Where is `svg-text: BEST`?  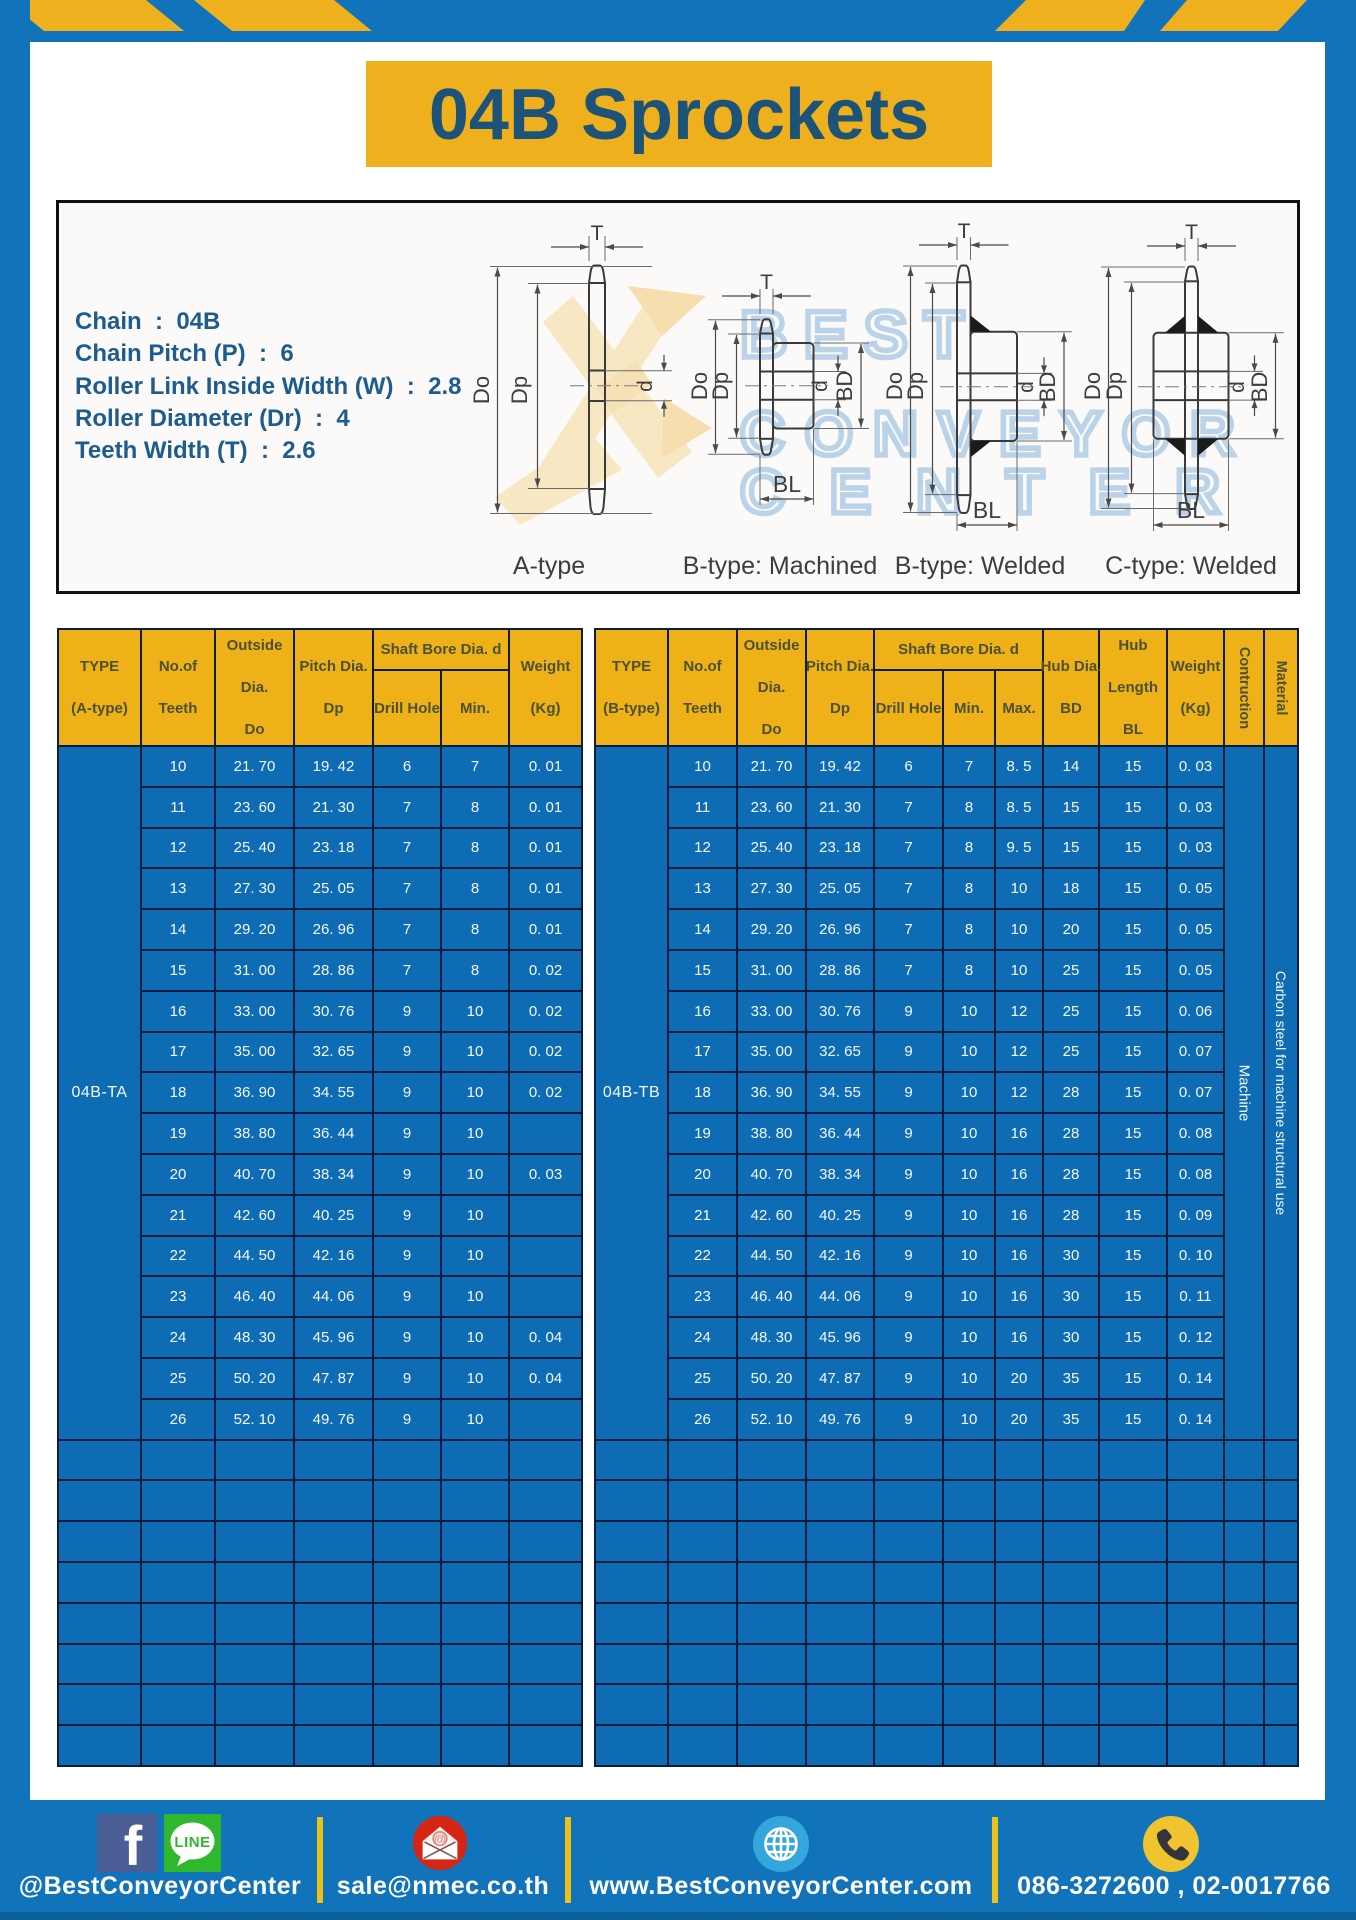
svg-text: BEST is located at coordinates (860, 334).